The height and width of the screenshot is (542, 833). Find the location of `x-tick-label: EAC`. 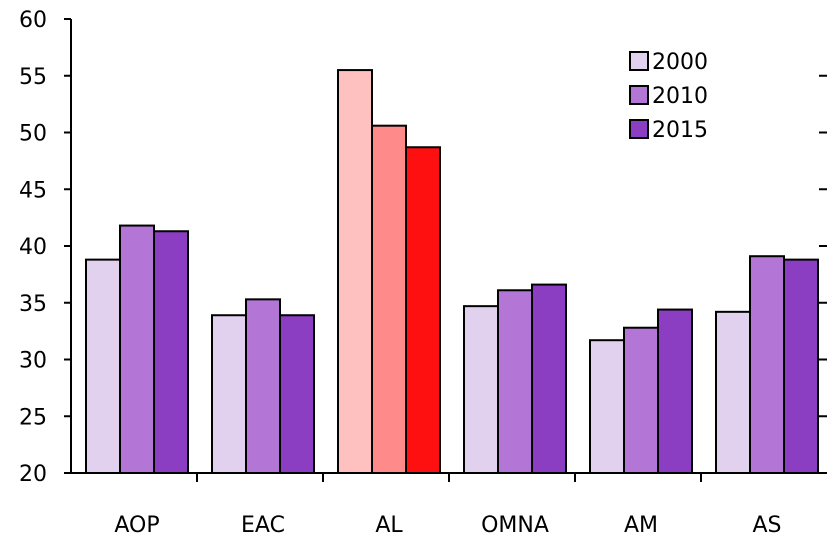

x-tick-label: EAC is located at coordinates (263, 525).